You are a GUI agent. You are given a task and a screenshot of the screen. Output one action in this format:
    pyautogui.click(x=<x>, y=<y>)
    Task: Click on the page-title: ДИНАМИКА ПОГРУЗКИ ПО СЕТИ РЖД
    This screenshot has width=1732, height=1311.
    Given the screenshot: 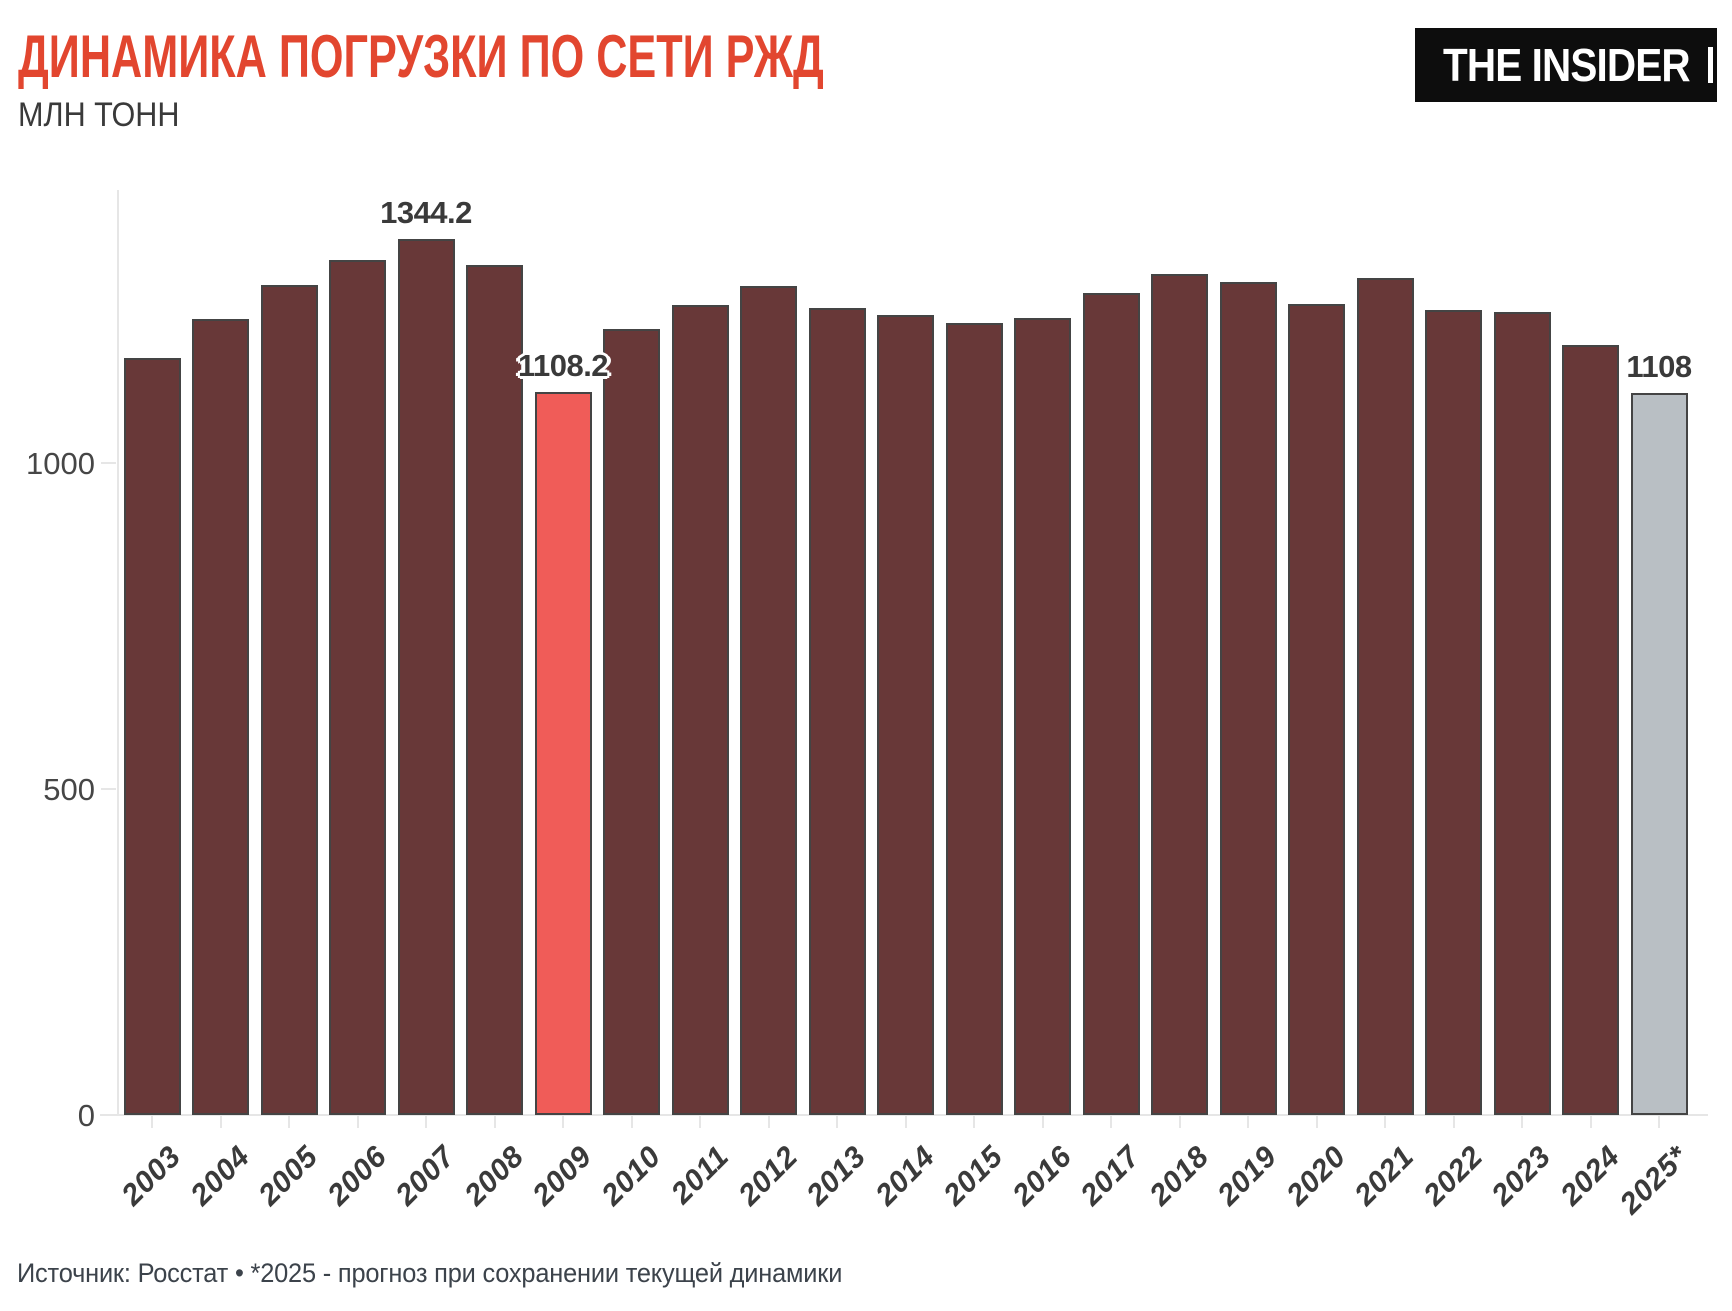 What is the action you would take?
    pyautogui.click(x=421, y=56)
    